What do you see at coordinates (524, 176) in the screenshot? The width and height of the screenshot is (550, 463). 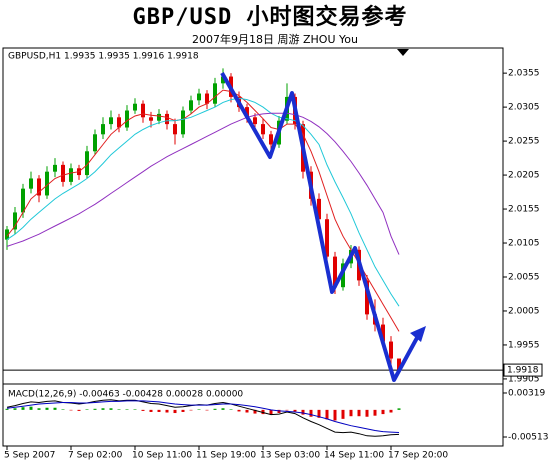 I see `y-tick-label: 2.0205` at bounding box center [524, 176].